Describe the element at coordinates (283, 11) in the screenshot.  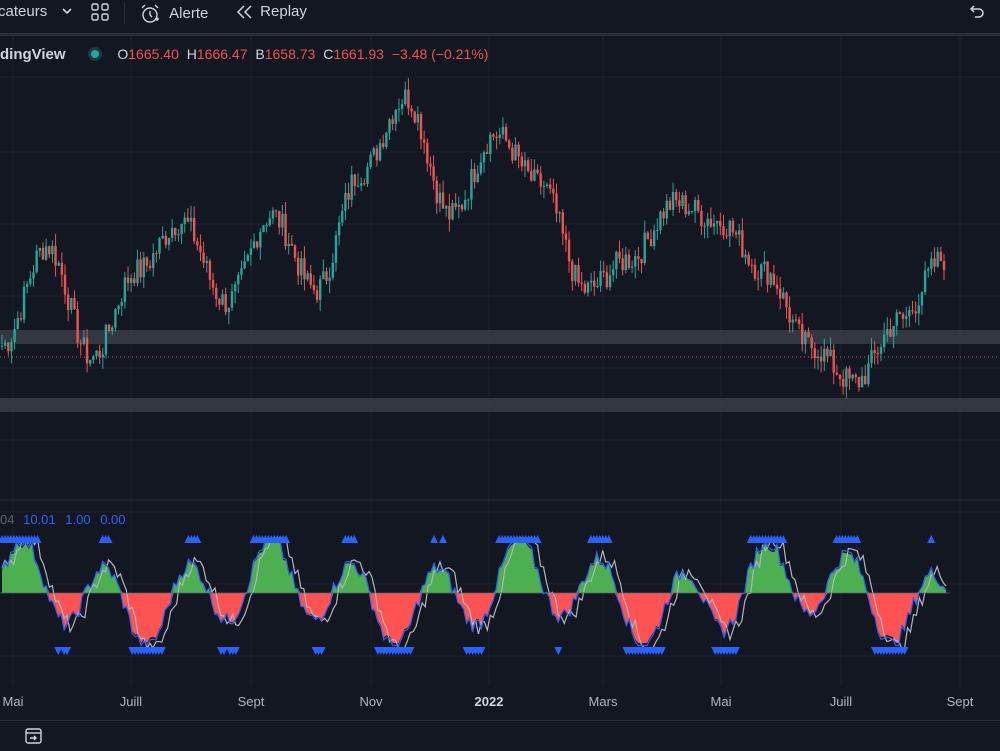
I see `replay-label: Replay` at that location.